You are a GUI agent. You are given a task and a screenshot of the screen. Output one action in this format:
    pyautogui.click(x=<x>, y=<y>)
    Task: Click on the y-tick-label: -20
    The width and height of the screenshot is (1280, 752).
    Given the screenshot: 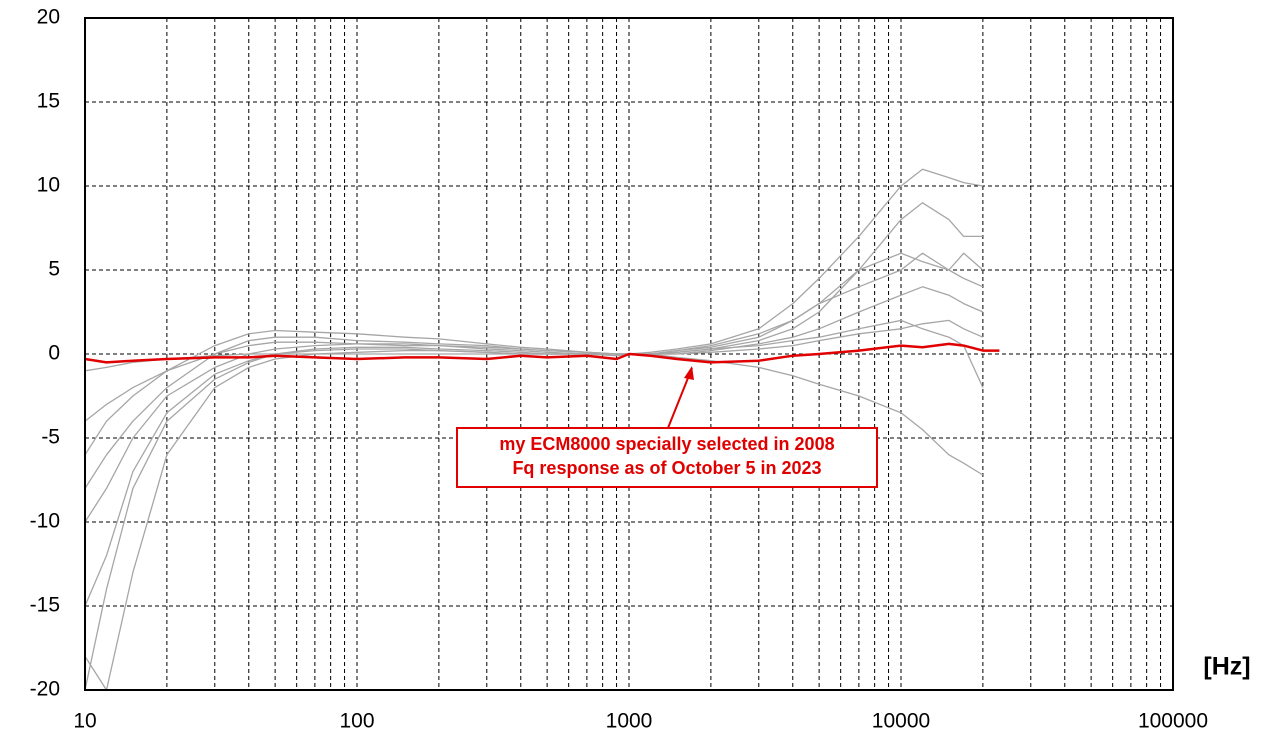 What is the action you would take?
    pyautogui.click(x=45, y=689)
    